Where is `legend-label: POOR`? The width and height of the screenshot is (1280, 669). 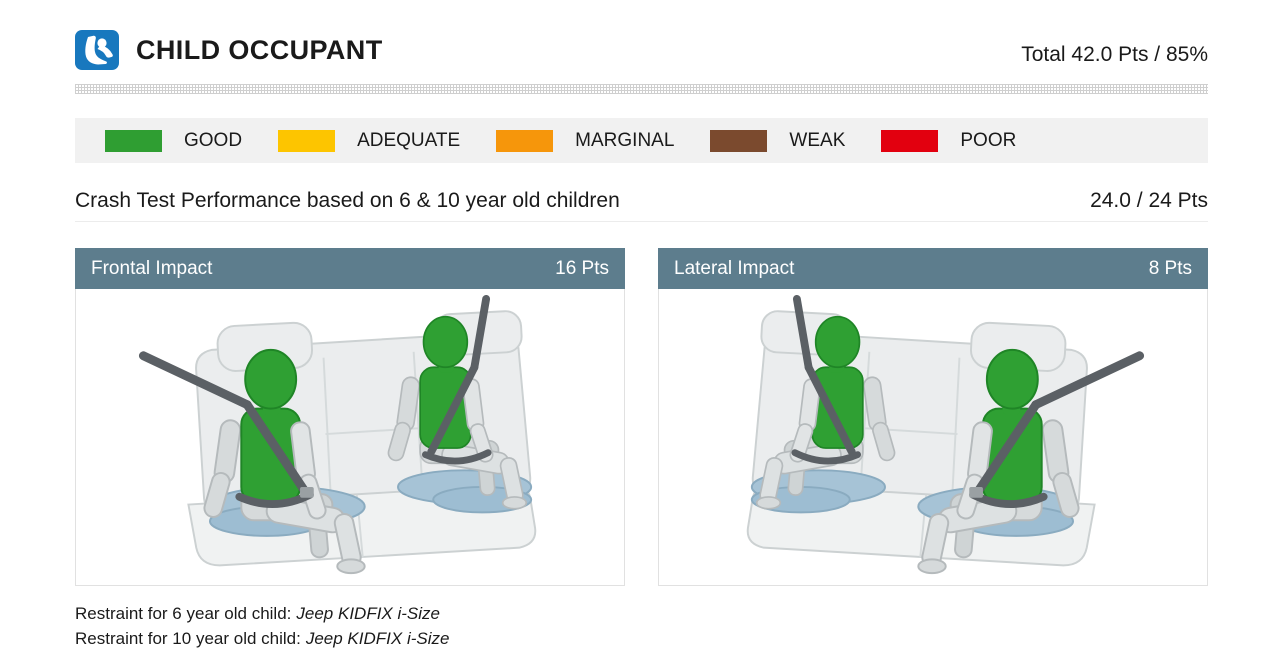
legend-label: POOR is located at coordinates (988, 140).